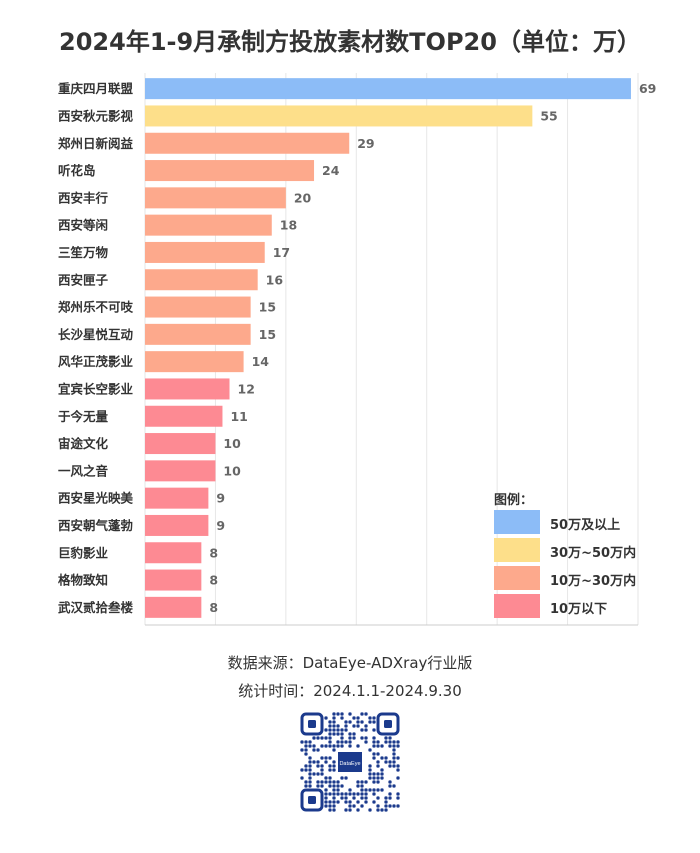 This screenshot has width=700, height=853. What do you see at coordinates (95, 525) in the screenshot?
I see `category-label: 西安朝气蓬勃` at bounding box center [95, 525].